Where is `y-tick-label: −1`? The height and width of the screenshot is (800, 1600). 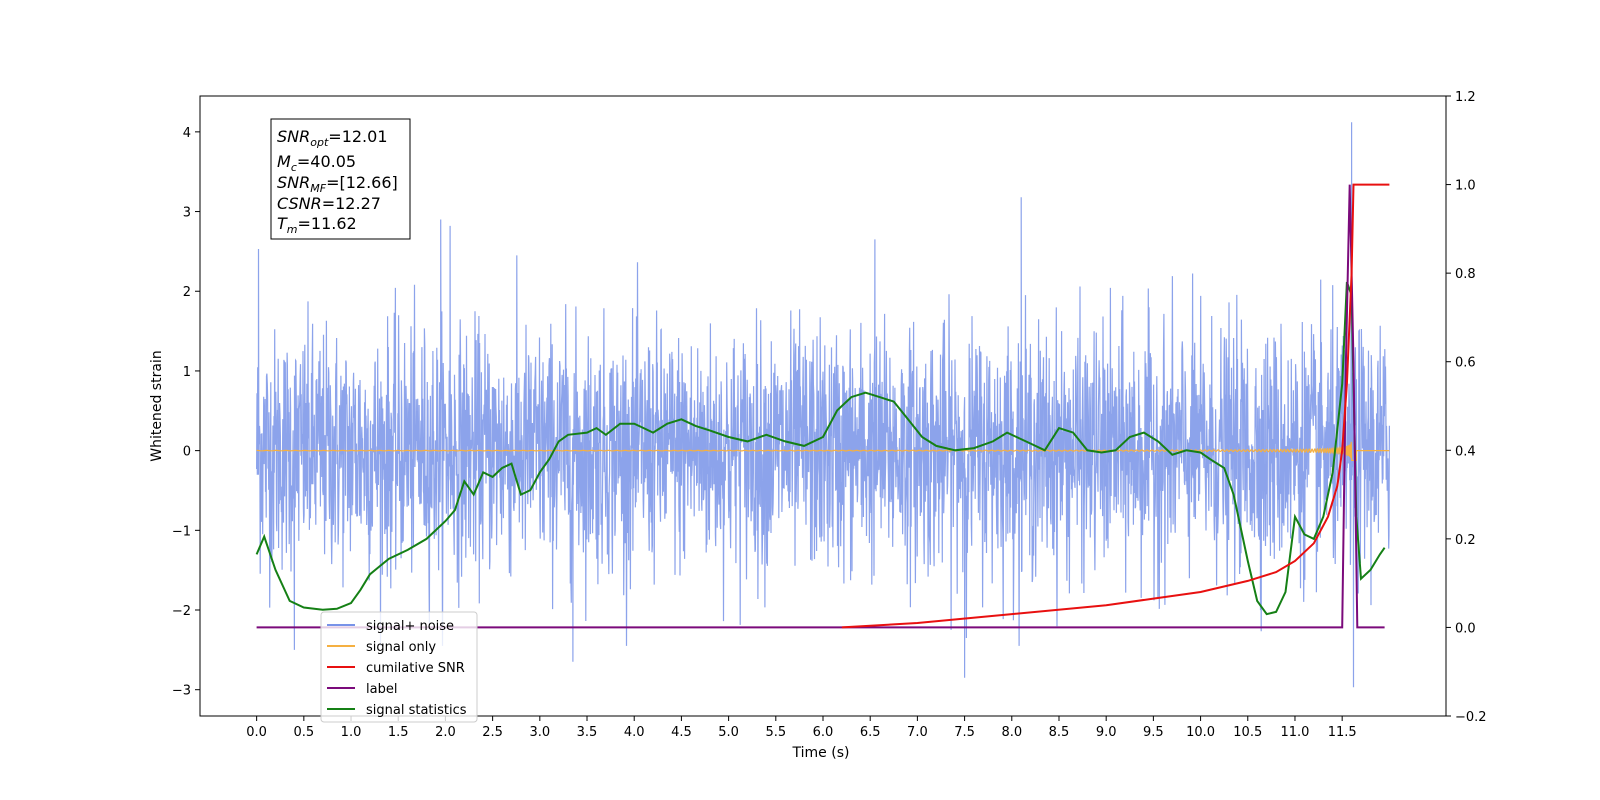 y-tick-label: −1 is located at coordinates (181, 531).